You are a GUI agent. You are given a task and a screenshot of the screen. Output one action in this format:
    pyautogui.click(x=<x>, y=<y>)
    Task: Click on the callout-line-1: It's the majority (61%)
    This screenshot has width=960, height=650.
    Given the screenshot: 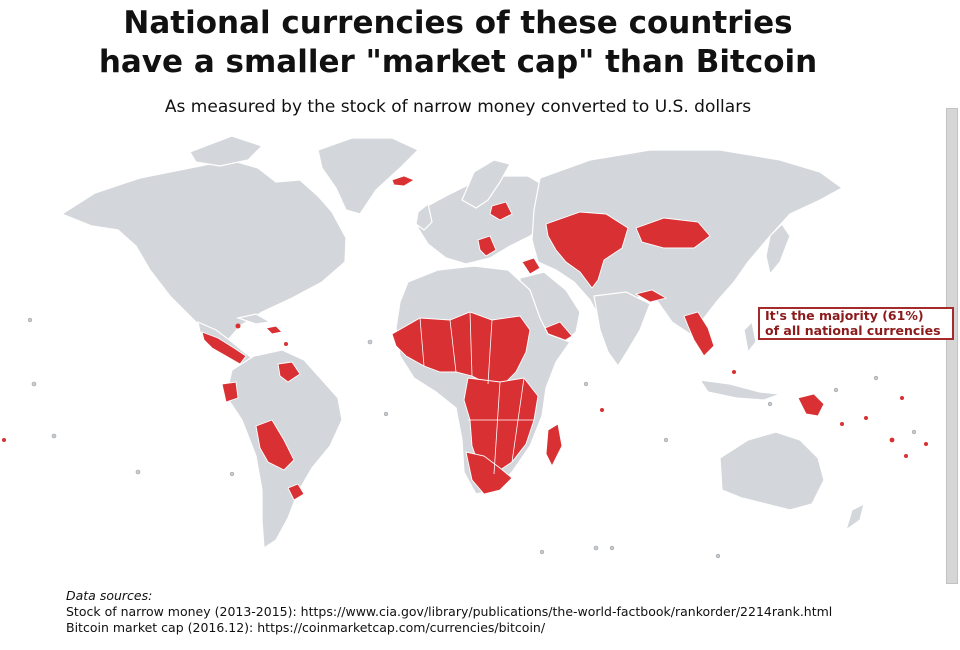 What is the action you would take?
    pyautogui.click(x=844, y=315)
    